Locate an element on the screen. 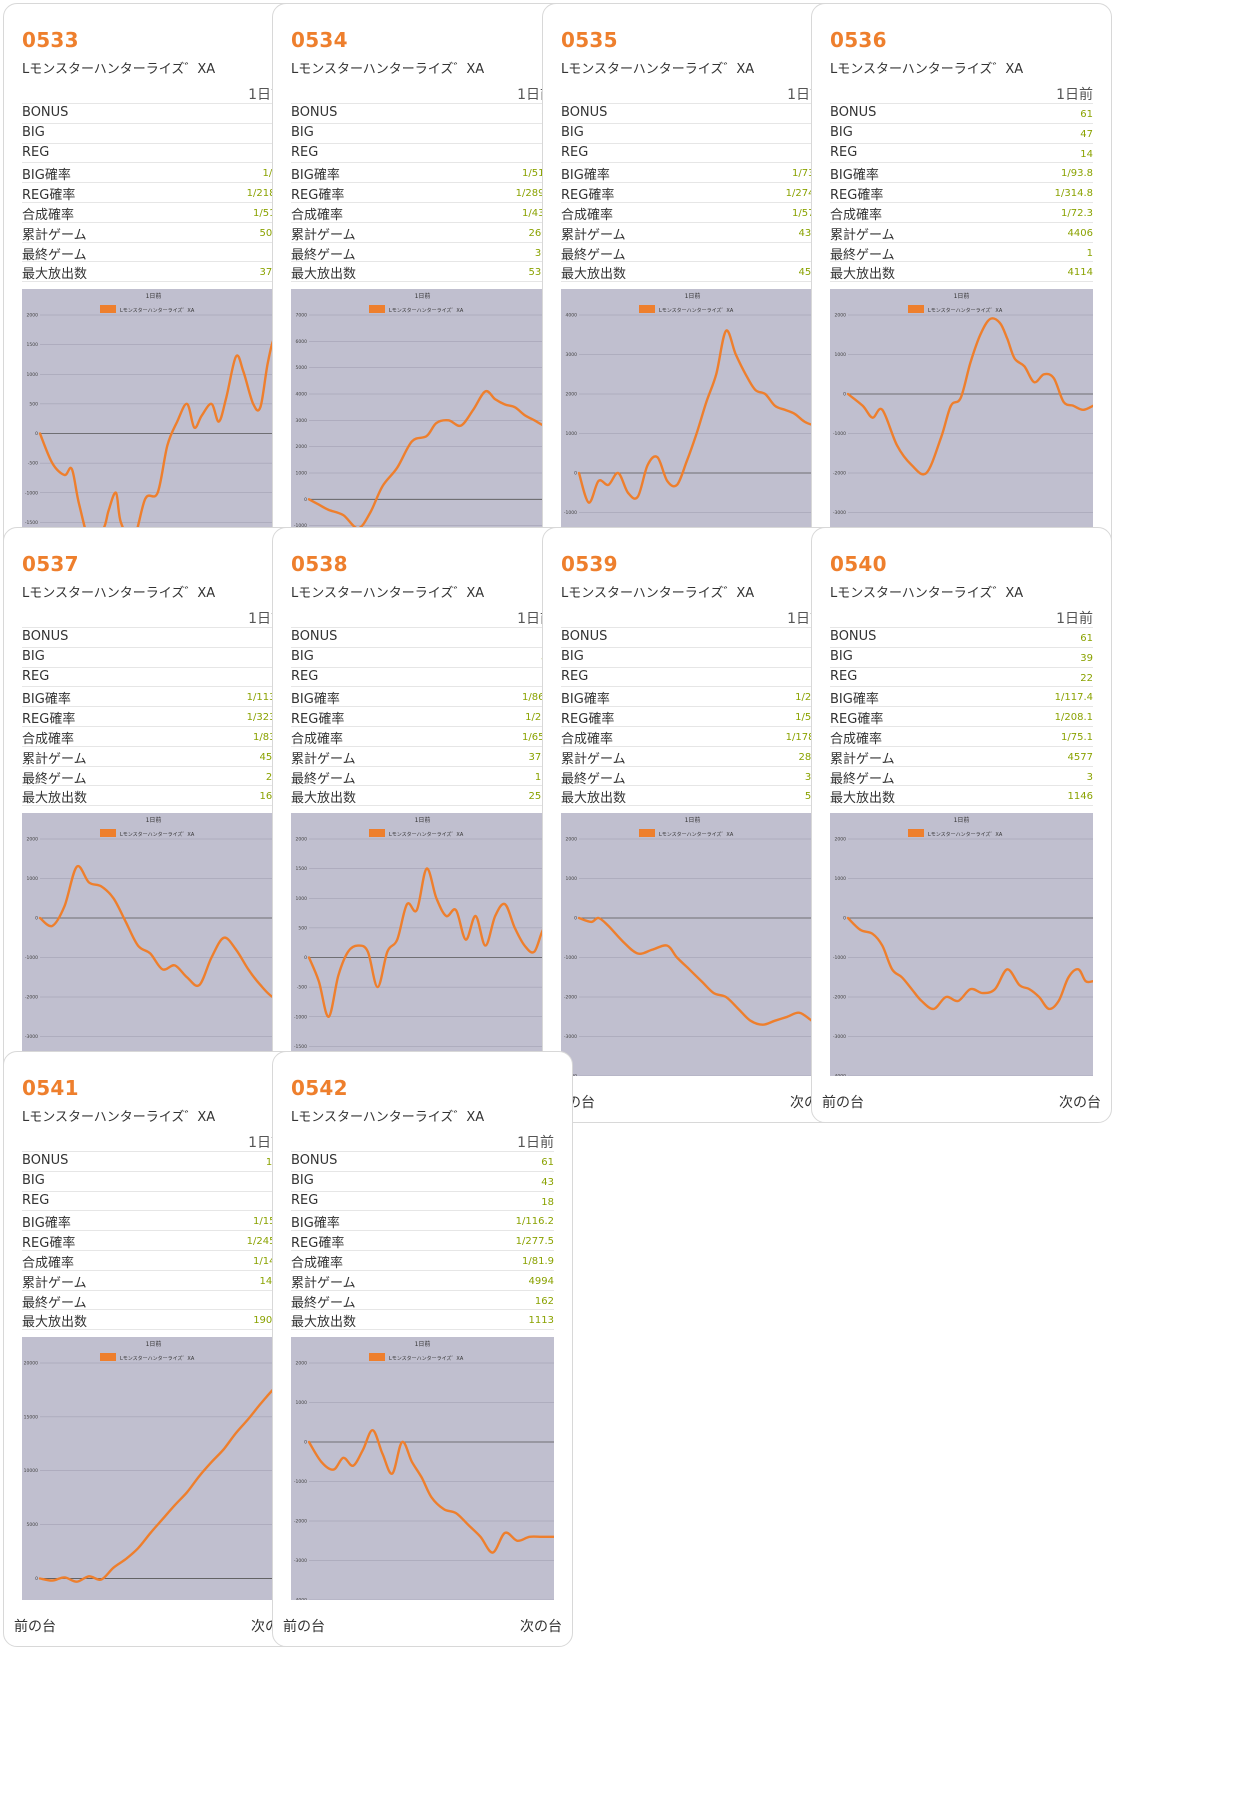 Image resolution: width=1247 pixels, height=1819 pixels. stat-label: 合成確率 is located at coordinates (48, 739).